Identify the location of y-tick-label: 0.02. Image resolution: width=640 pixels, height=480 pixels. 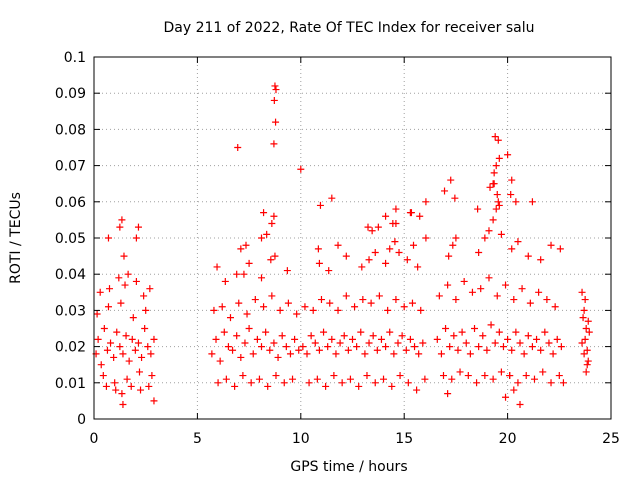
(70, 348).